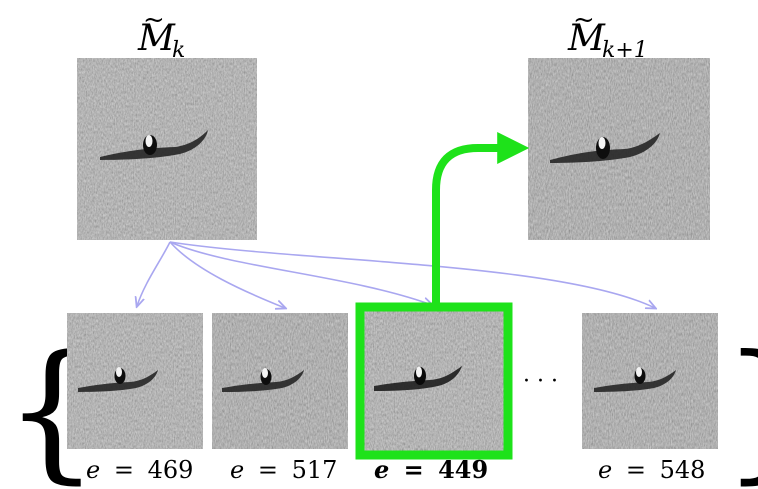 This screenshot has height=489, width=758. I want to click on svg-text: e = 449, so click(431, 469).